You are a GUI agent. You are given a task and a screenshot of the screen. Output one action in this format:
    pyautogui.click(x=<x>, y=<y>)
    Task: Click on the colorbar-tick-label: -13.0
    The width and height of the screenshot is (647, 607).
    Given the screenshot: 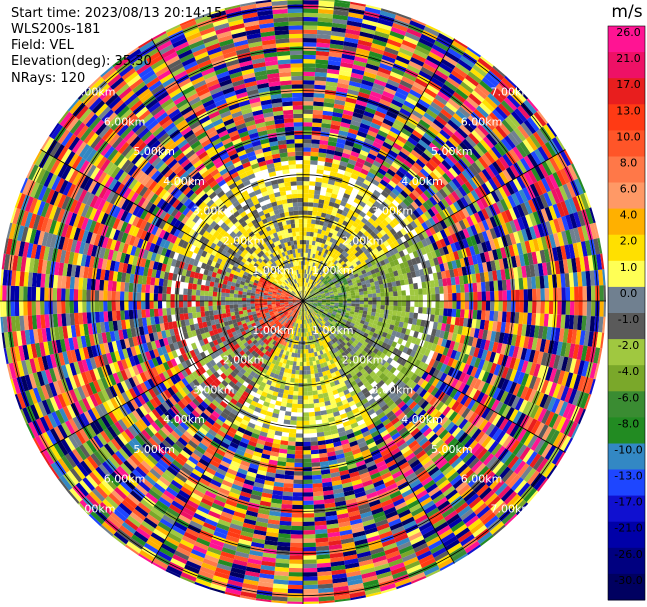 What is the action you would take?
    pyautogui.click(x=628, y=476)
    